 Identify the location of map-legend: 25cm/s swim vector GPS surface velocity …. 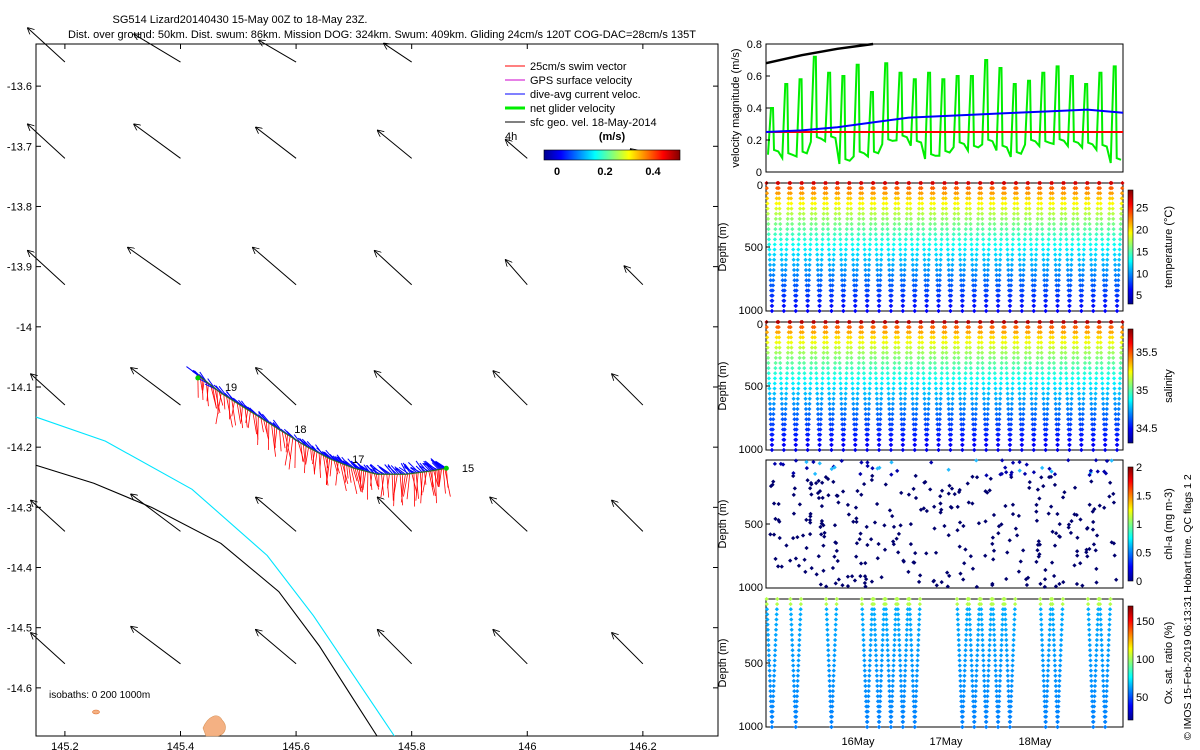
(593, 119).